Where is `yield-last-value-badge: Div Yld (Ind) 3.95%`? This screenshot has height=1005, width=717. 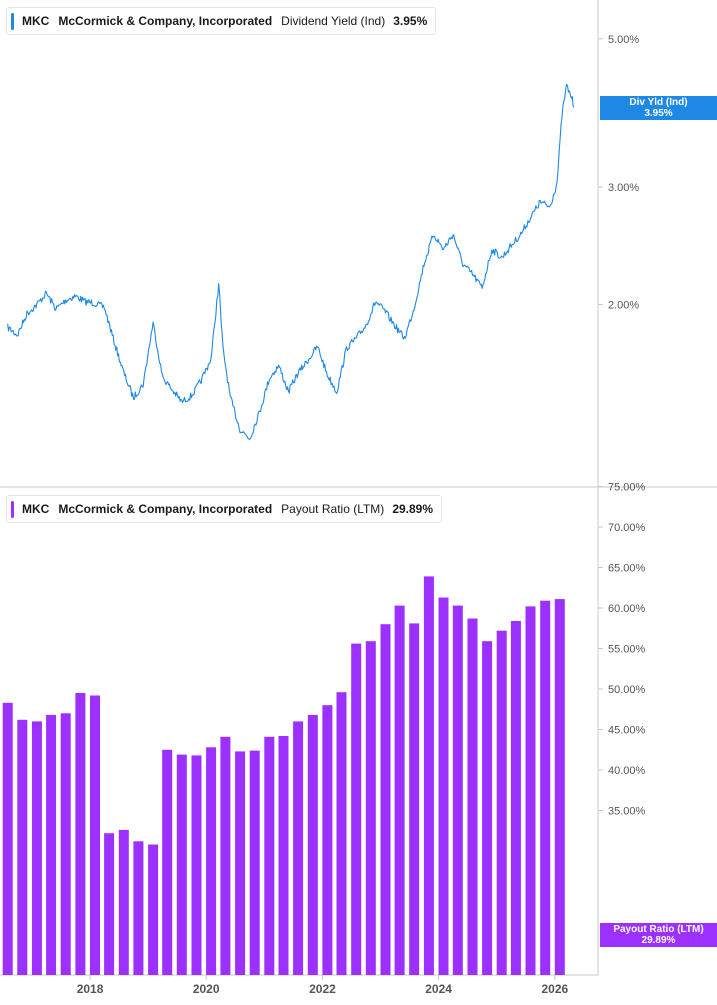 yield-last-value-badge: Div Yld (Ind) 3.95% is located at coordinates (658, 108).